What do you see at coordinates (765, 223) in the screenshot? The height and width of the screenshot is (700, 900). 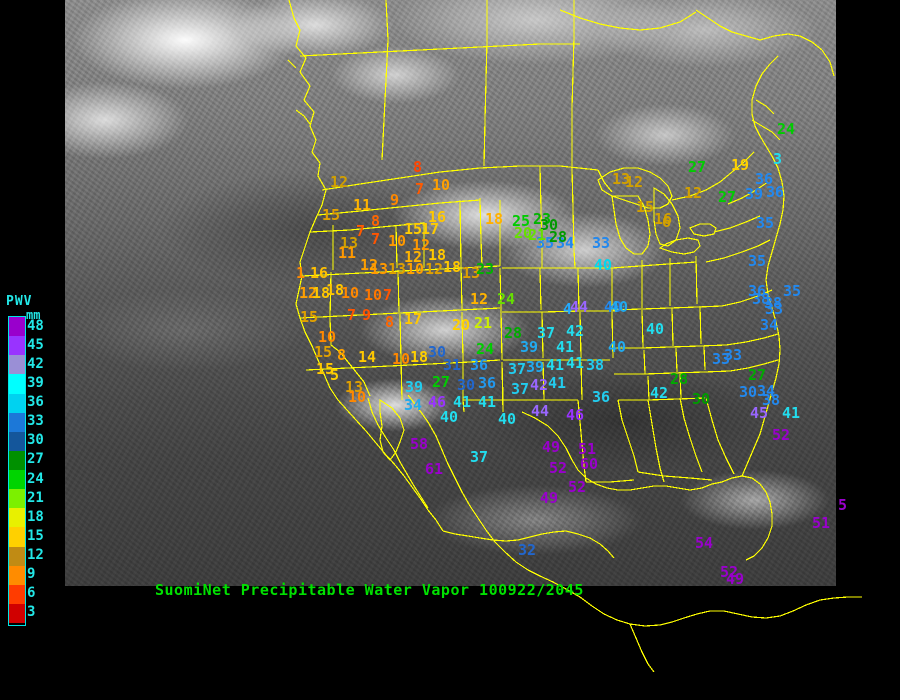 I see `station-pwv-value: 35` at bounding box center [765, 223].